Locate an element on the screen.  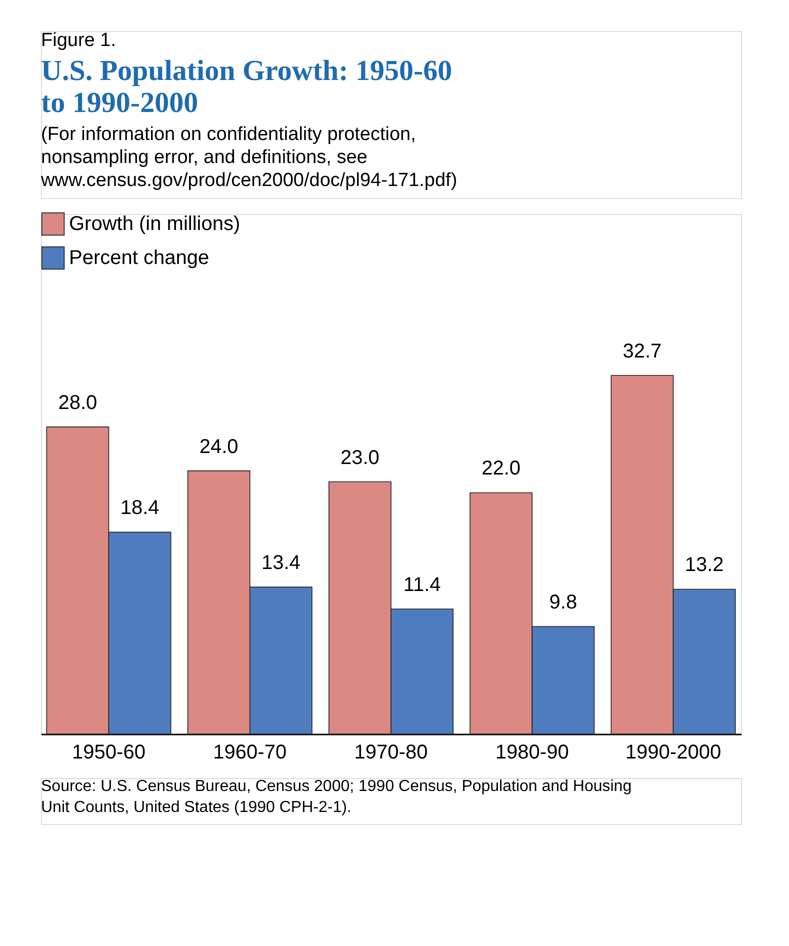
data-label: 22.0 is located at coordinates (501, 469).